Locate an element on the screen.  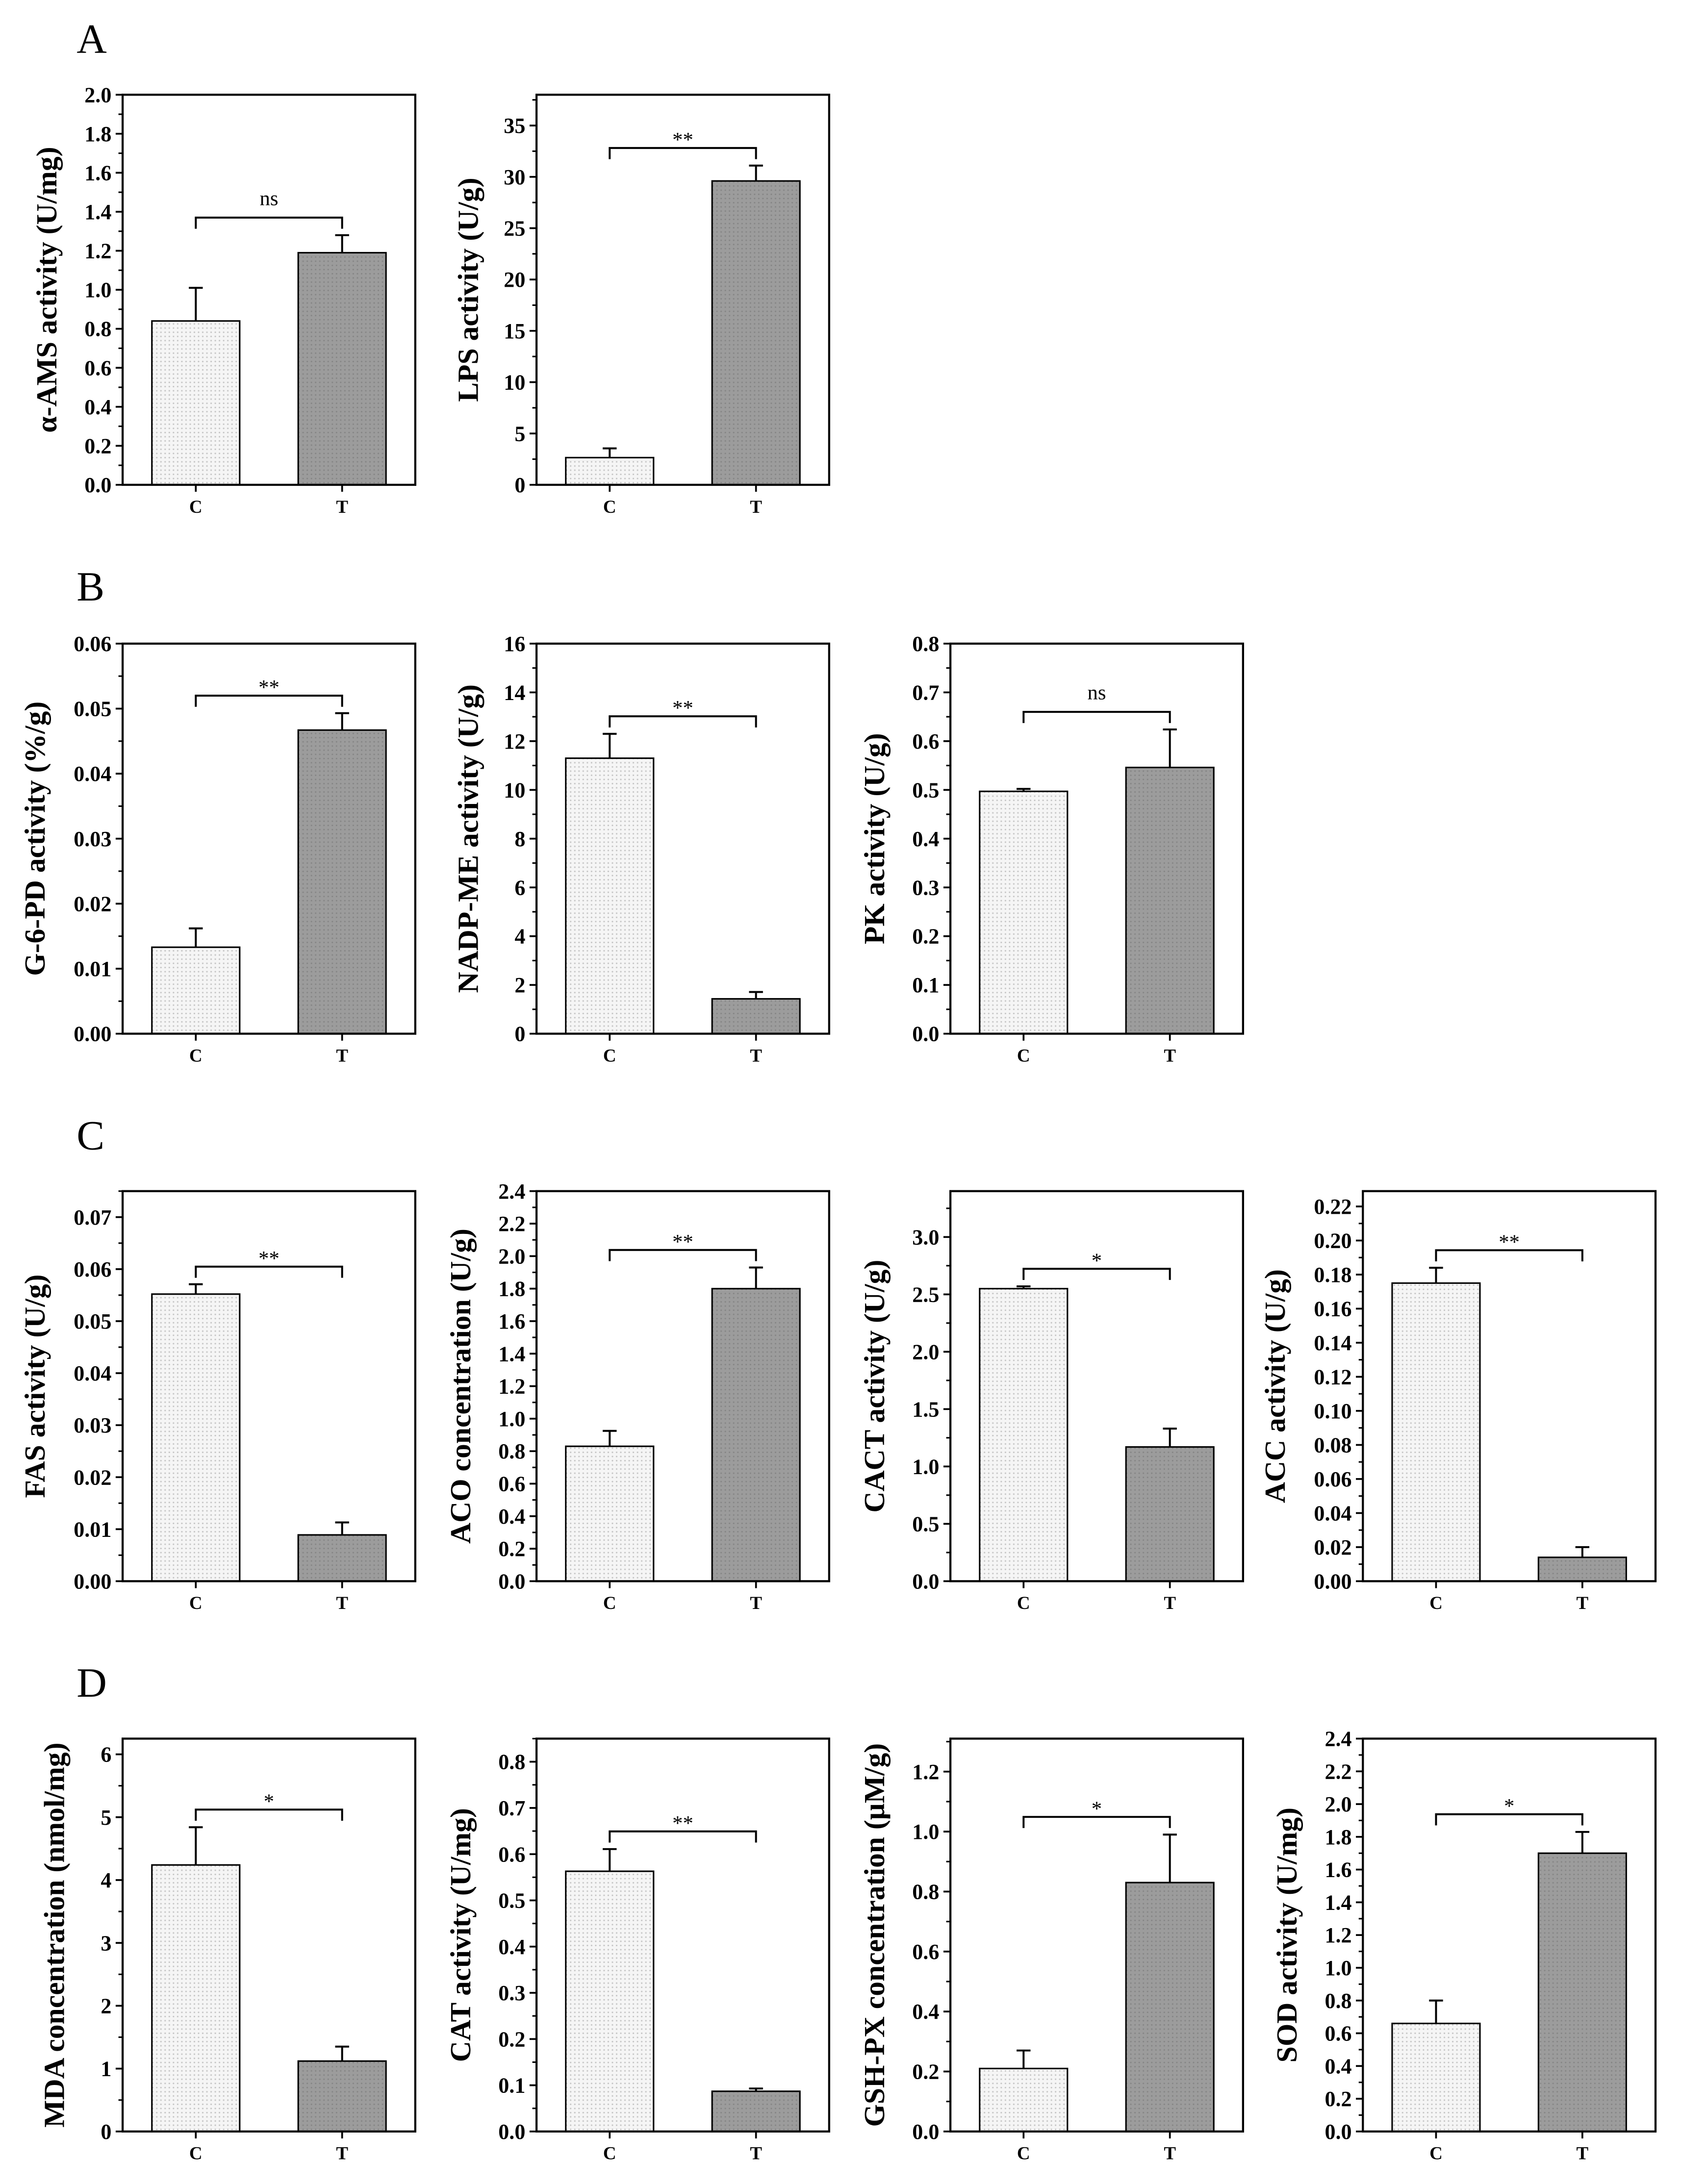
panel-label-b: B is located at coordinates (90, 587).